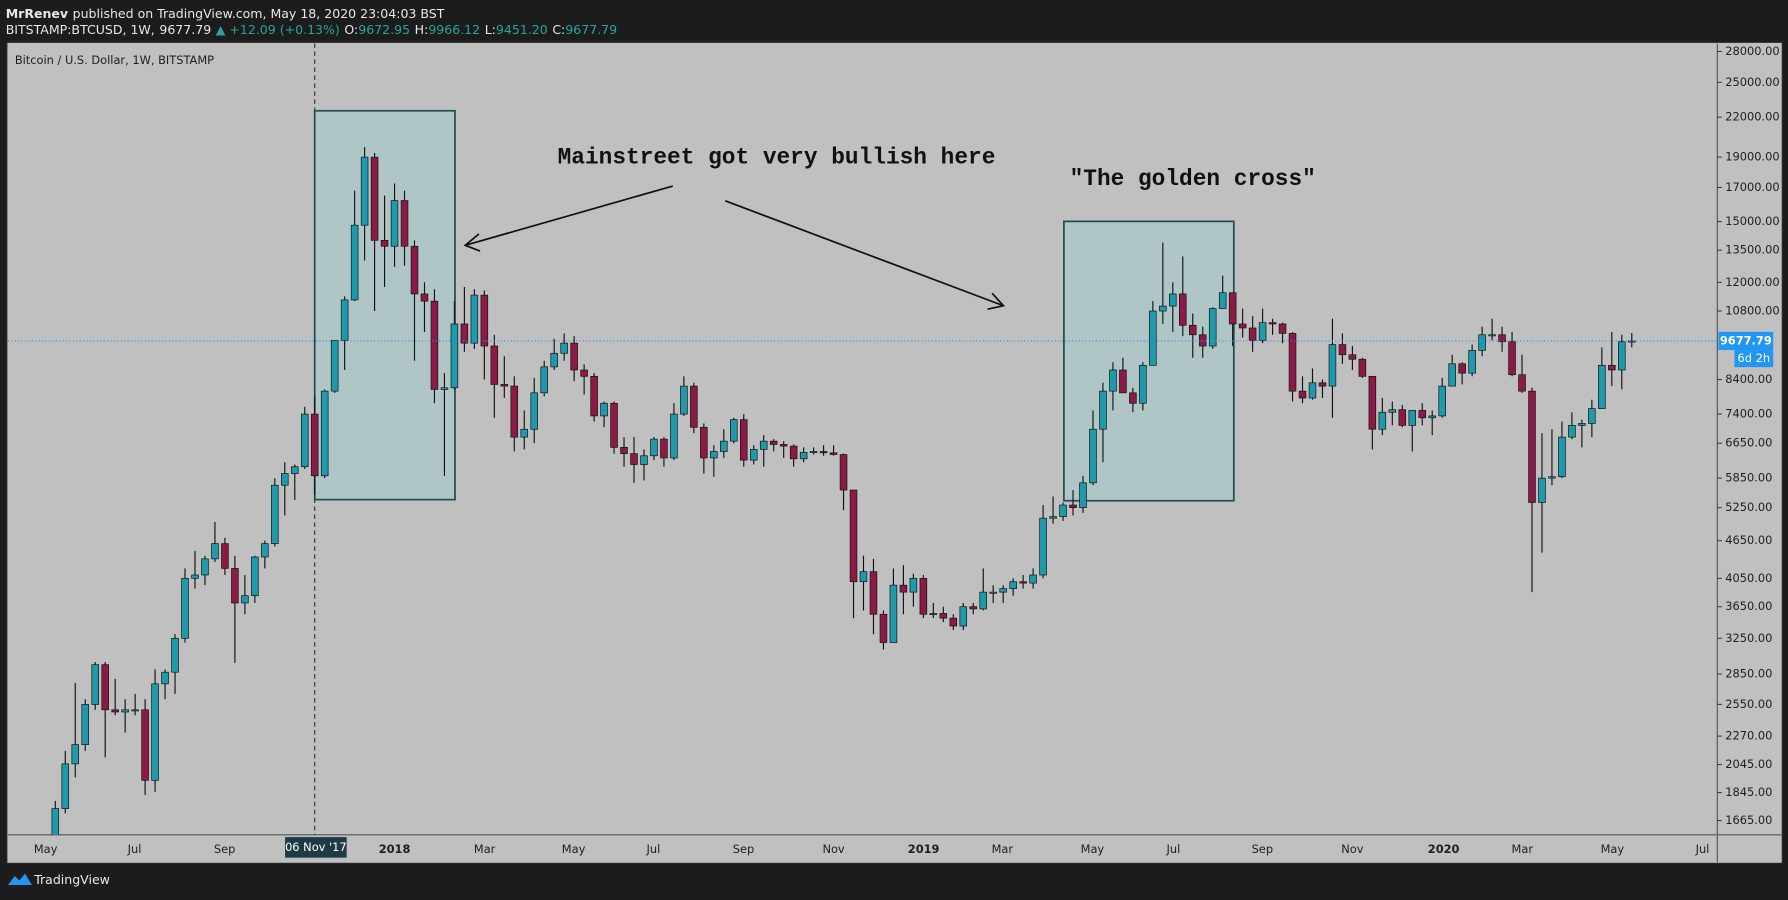 The width and height of the screenshot is (1788, 900). Describe the element at coordinates (1752, 221) in the screenshot. I see `y-tick-label: 15000.00` at that location.